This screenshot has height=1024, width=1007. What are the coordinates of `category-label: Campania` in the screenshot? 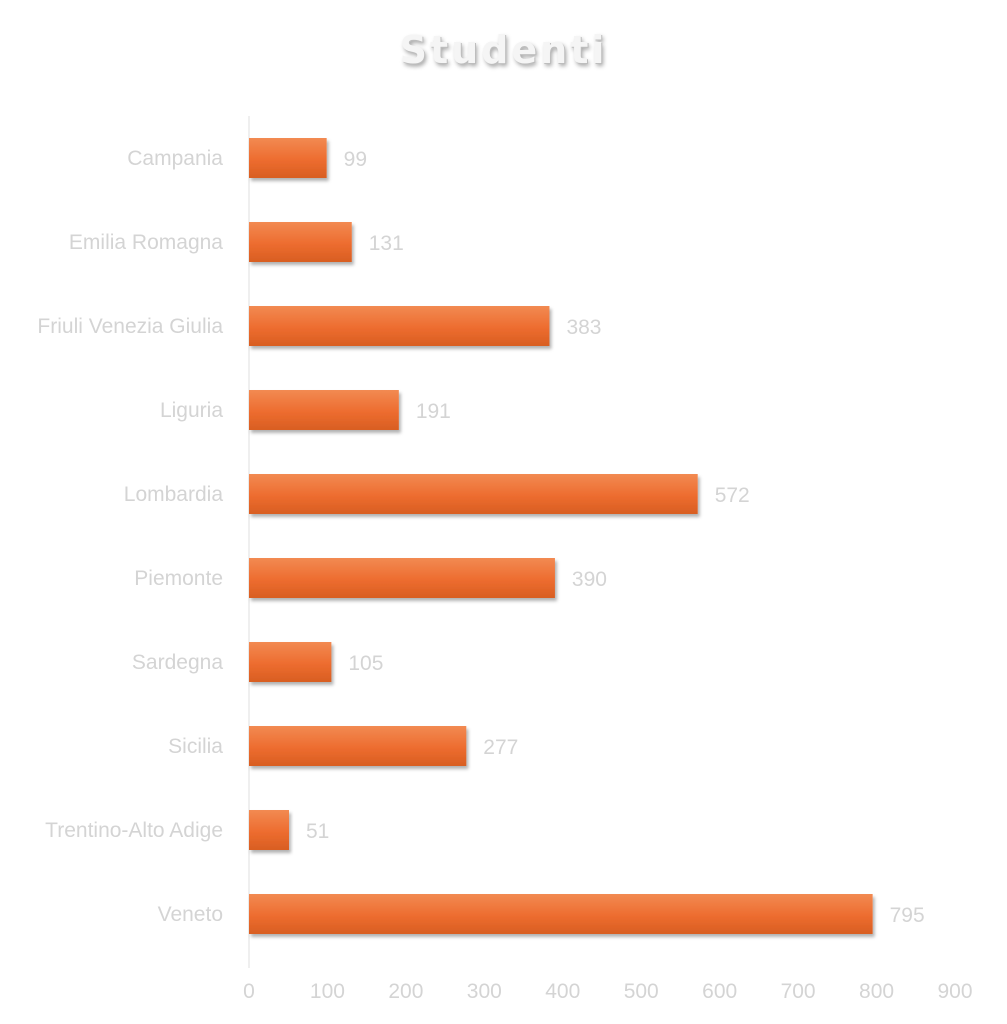 It's located at (175, 158).